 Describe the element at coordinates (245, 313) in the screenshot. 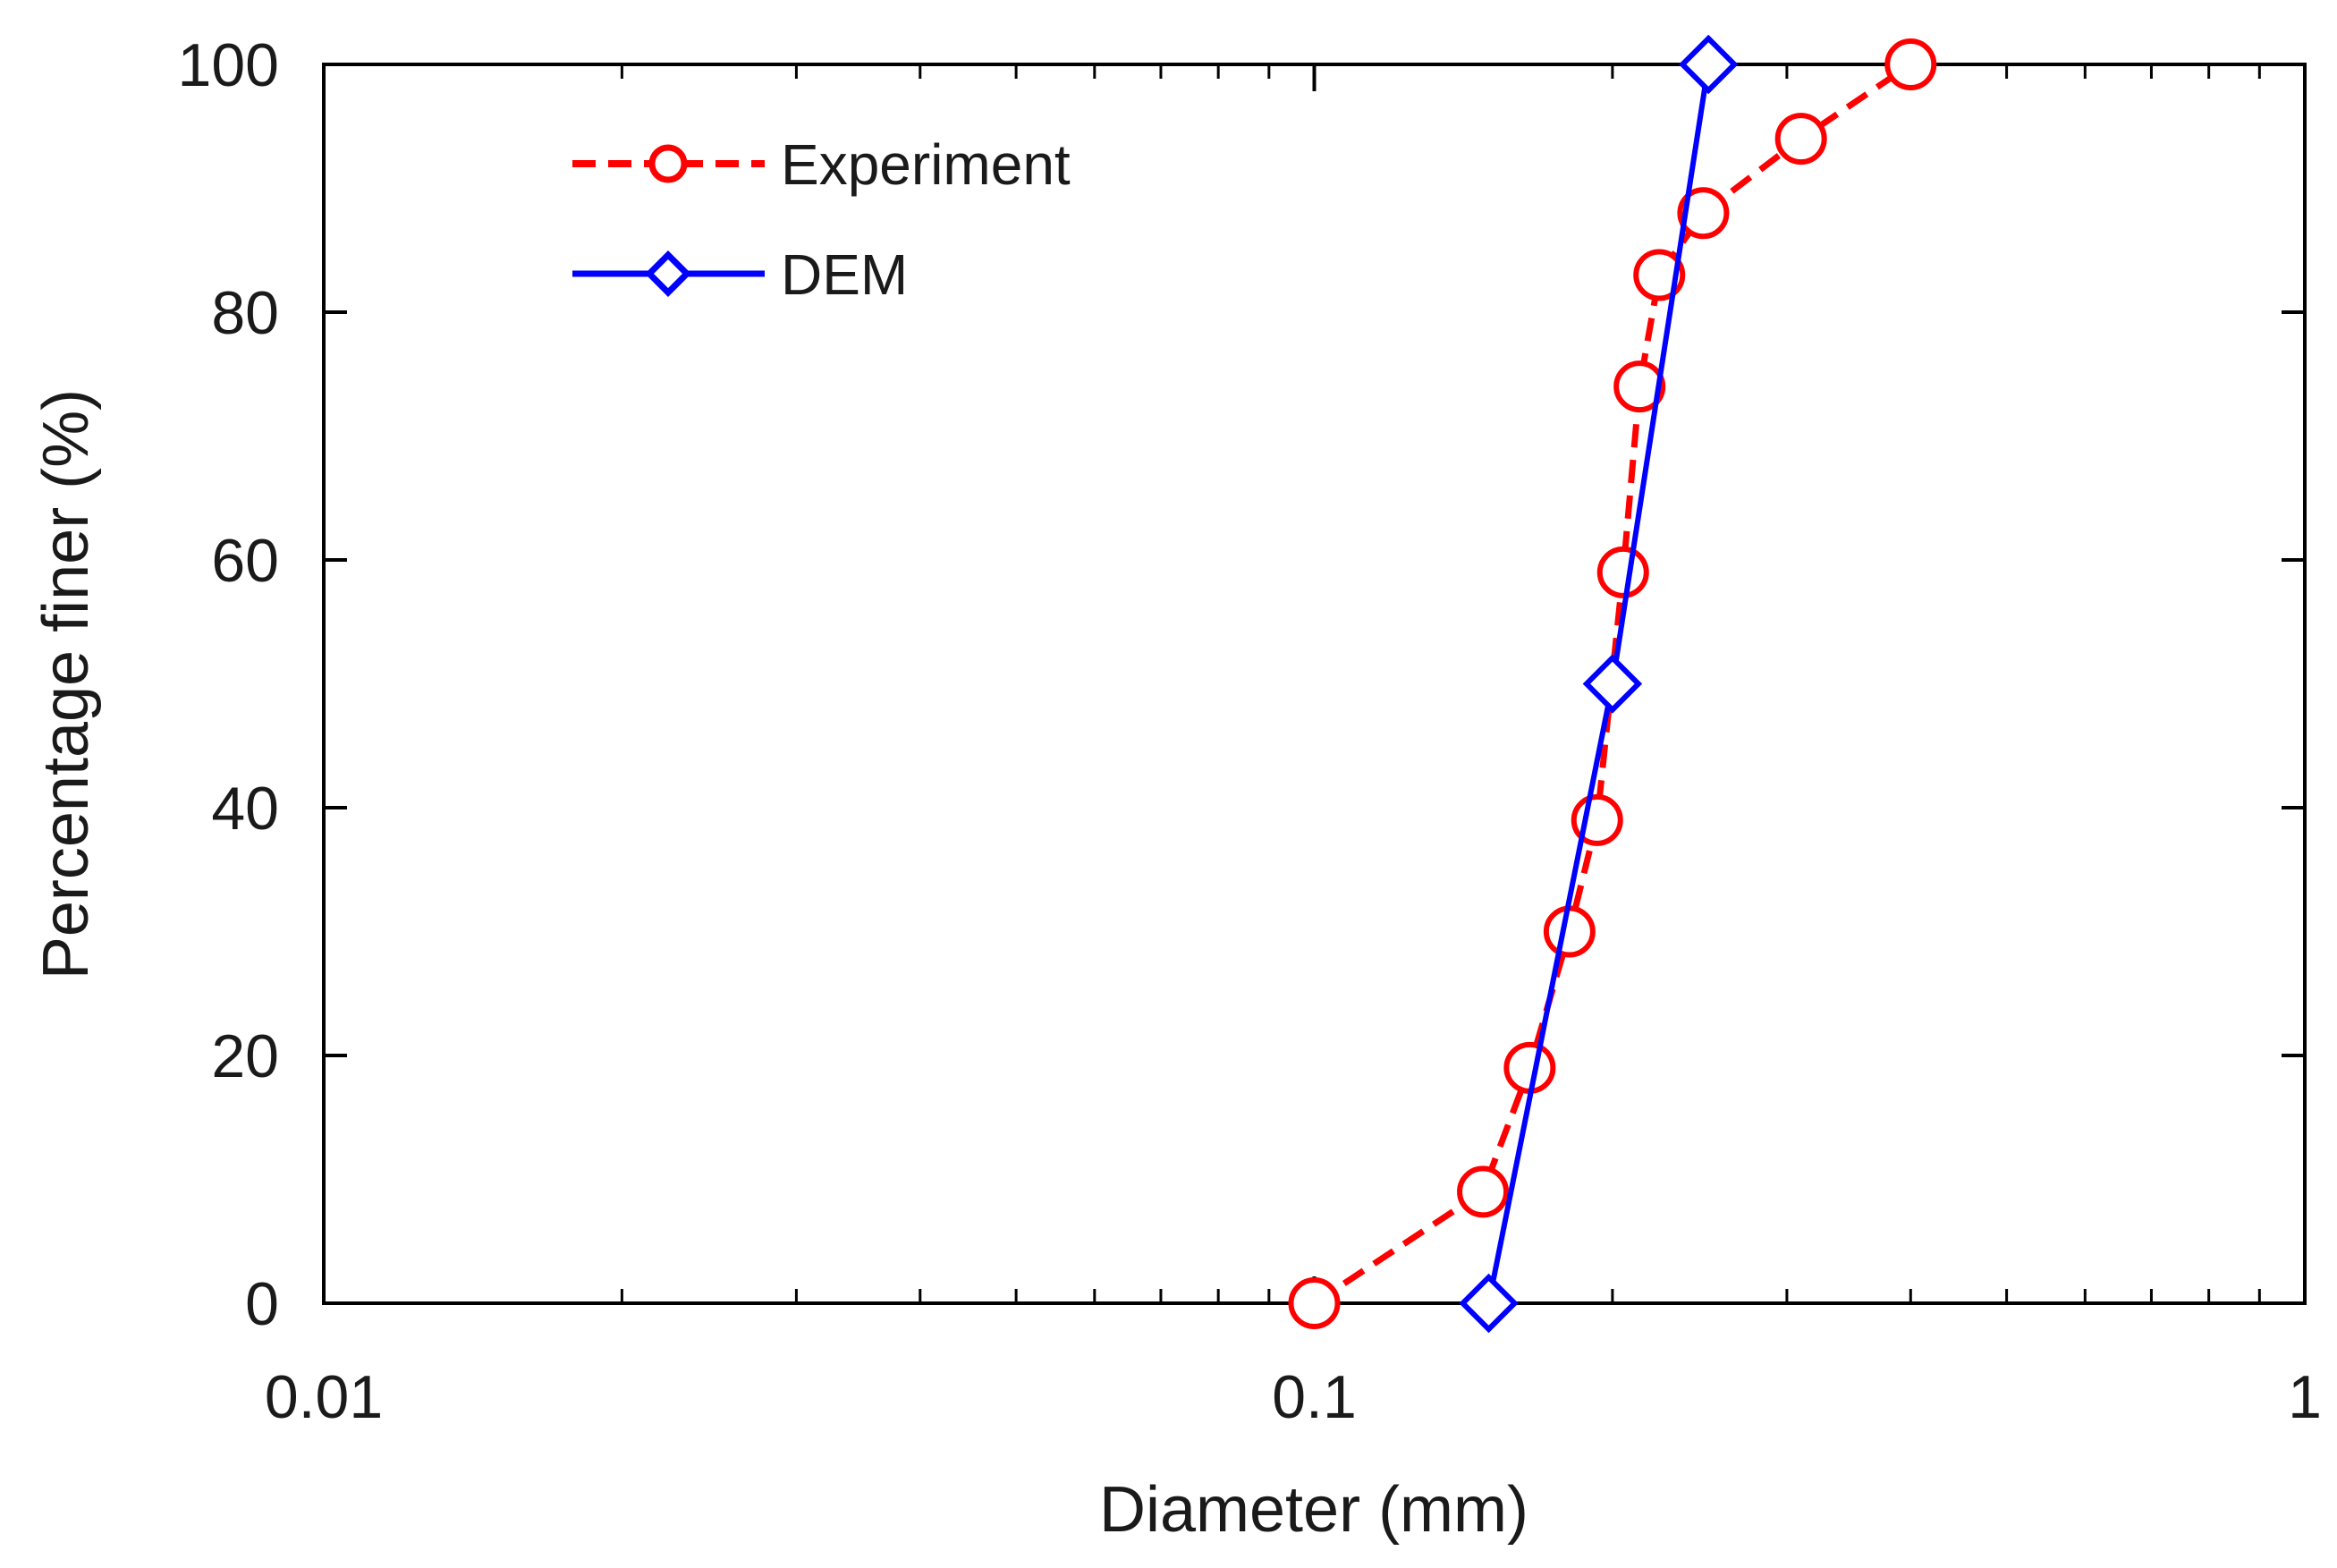

I see `y-tick-label: 80` at that location.